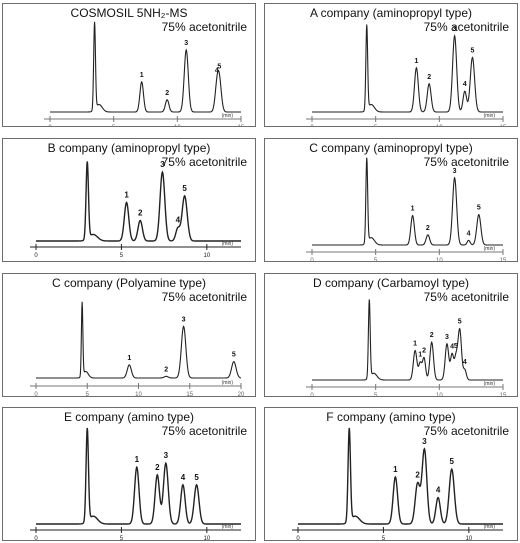 The image size is (520, 543). What do you see at coordinates (391, 13) in the screenshot?
I see `panel-title: A company (aminopropyl type)` at bounding box center [391, 13].